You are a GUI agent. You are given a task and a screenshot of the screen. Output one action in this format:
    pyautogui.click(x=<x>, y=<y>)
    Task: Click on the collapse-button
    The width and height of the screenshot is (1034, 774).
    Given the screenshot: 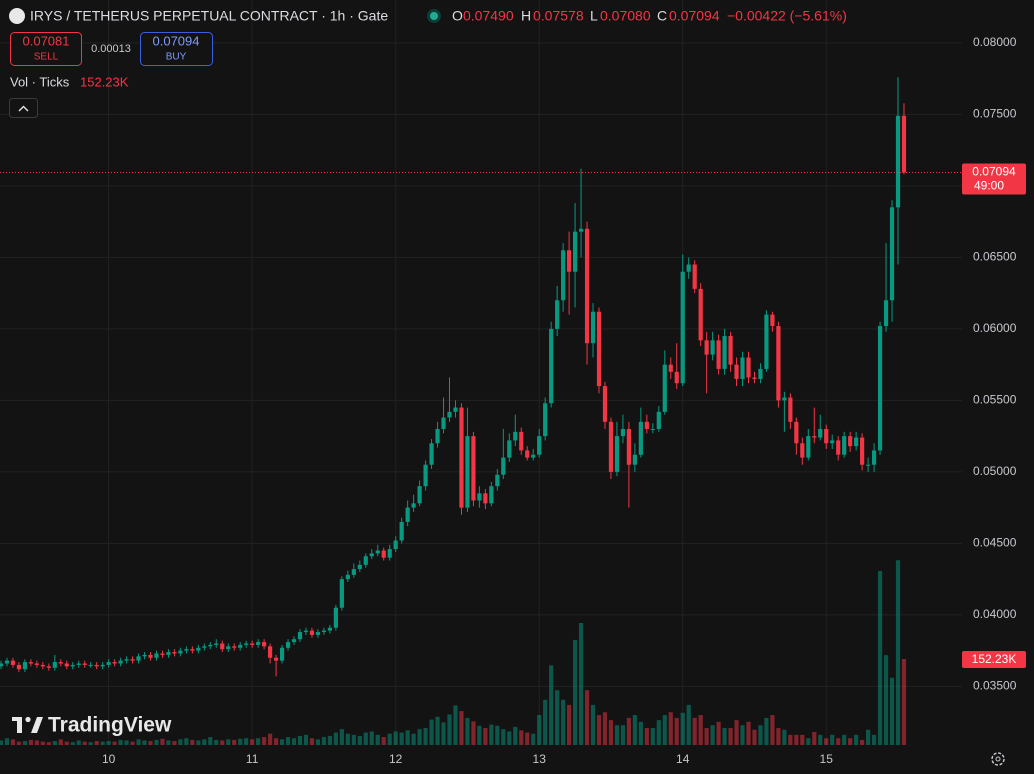 What is the action you would take?
    pyautogui.click(x=23, y=108)
    